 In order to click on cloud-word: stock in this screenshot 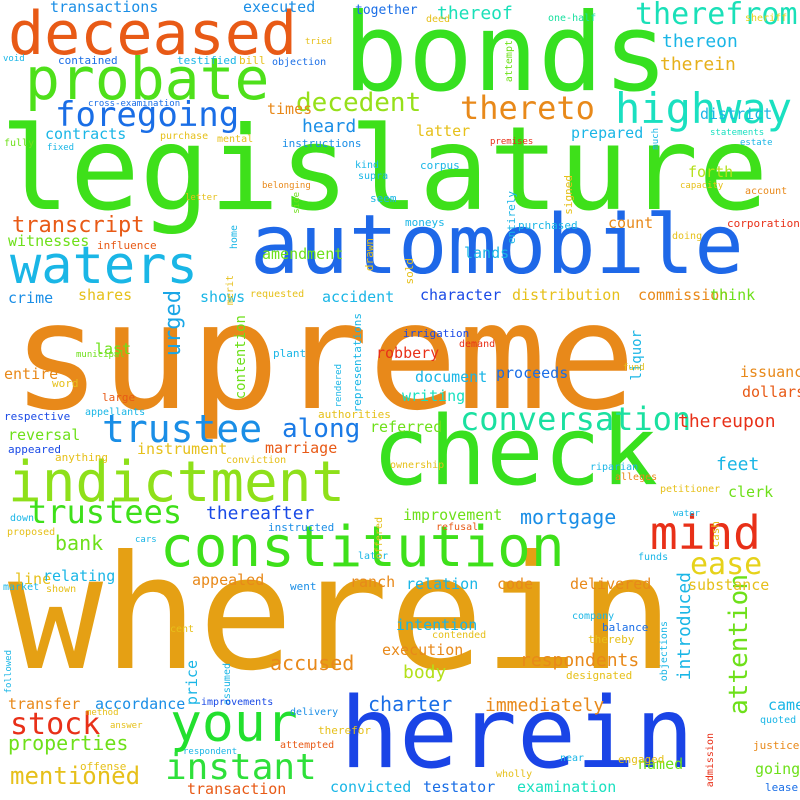, I will do `click(55, 724)`.